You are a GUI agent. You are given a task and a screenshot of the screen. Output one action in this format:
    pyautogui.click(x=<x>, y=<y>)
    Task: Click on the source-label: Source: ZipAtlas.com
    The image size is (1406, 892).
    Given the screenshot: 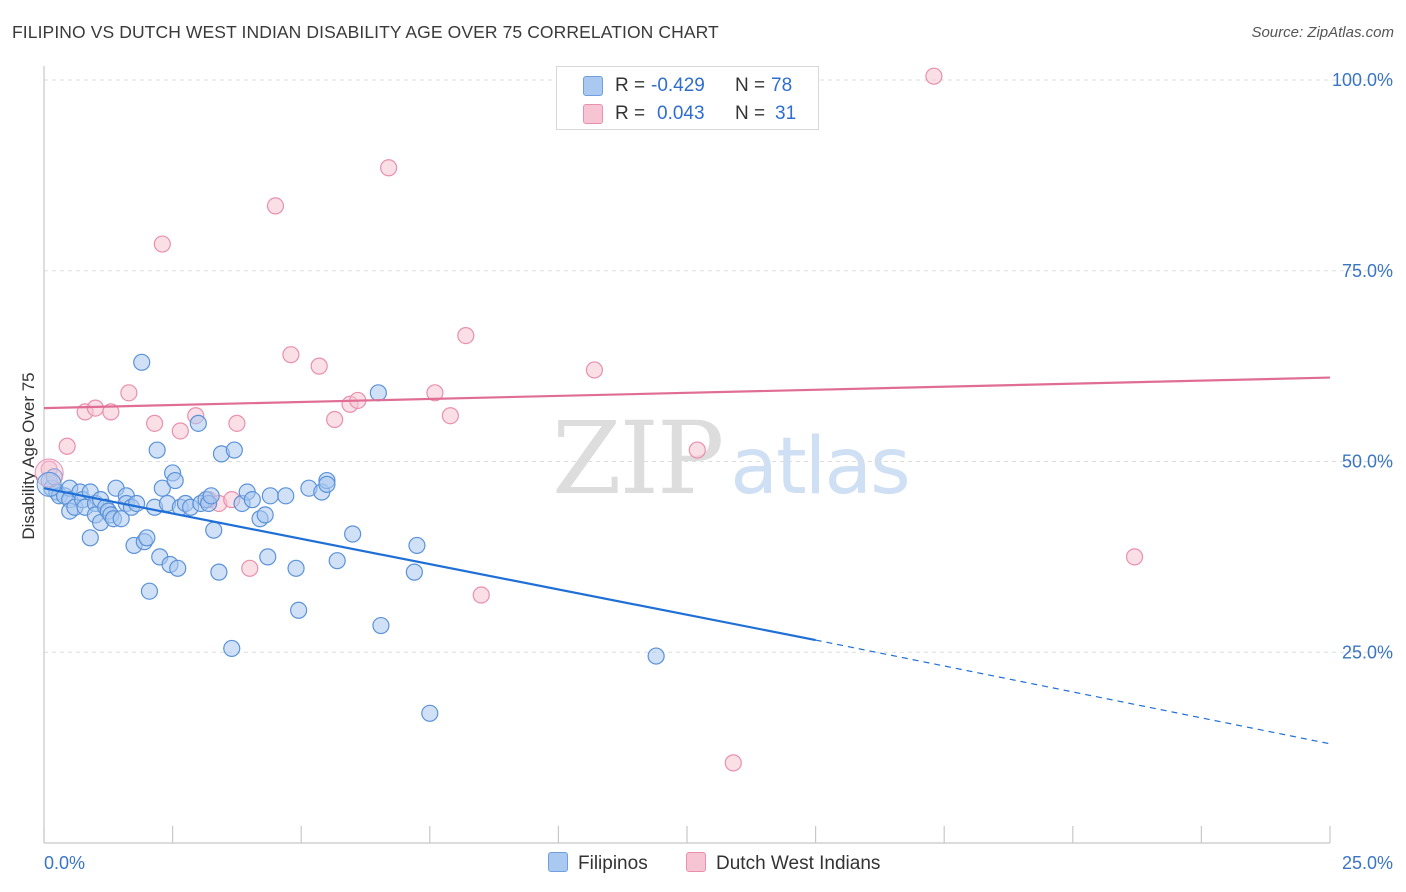 What is the action you would take?
    pyautogui.click(x=1322, y=32)
    